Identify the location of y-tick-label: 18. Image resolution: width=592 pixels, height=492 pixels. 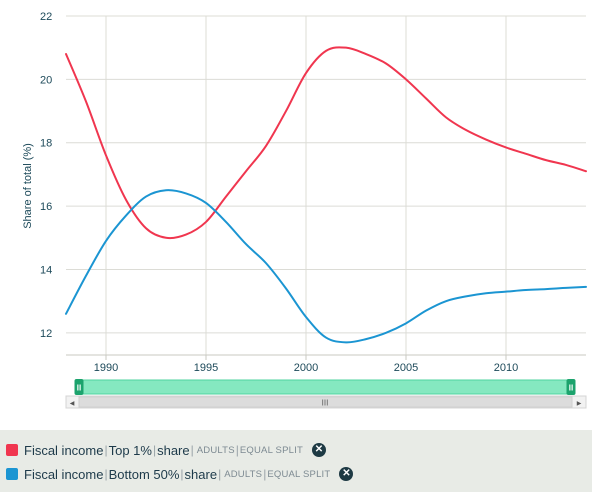
(46, 144).